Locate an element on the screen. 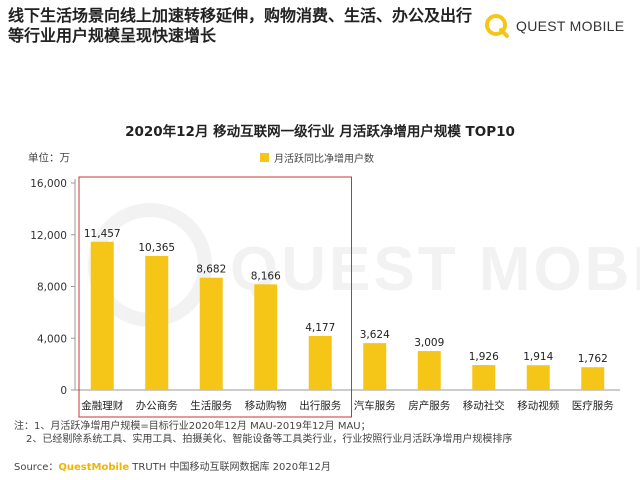 This screenshot has width=640, height=480. questmobile-logo-icon is located at coordinates (497, 26).